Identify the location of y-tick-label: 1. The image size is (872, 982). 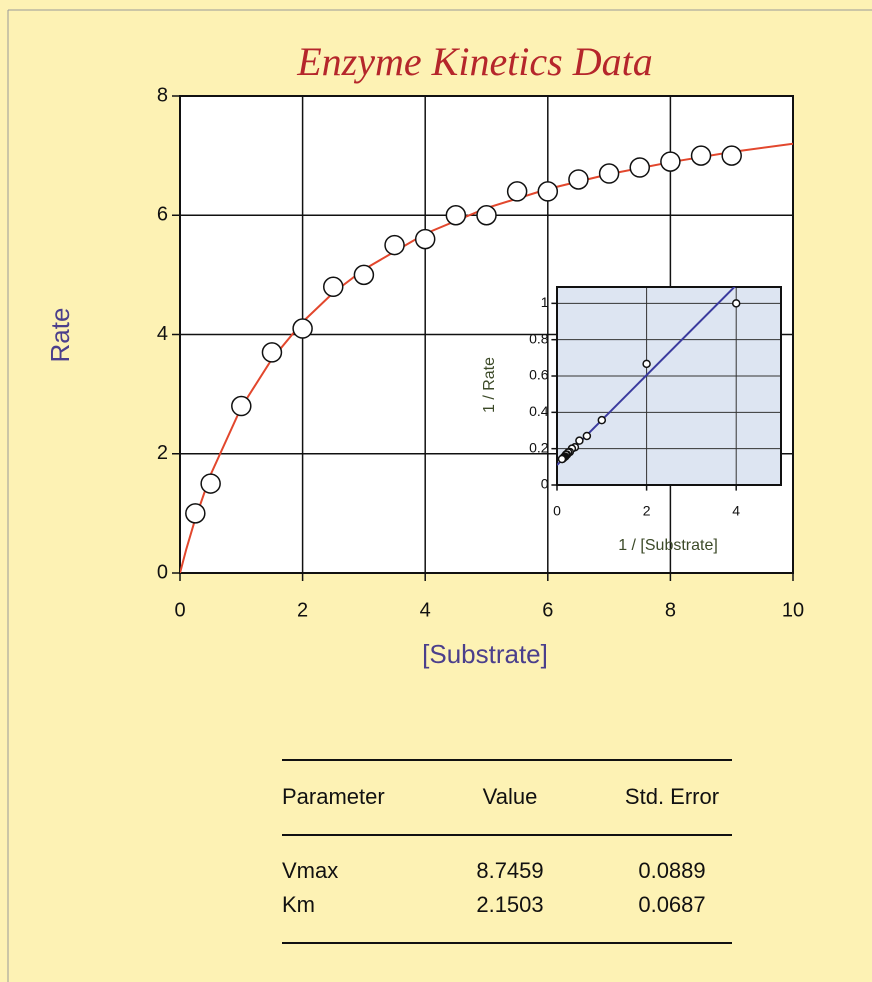
(545, 302).